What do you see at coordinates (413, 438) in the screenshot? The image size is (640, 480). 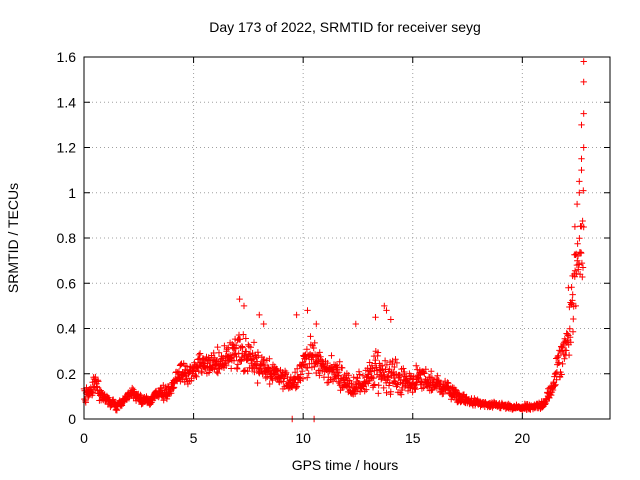 I see `x-tick-label: 15` at bounding box center [413, 438].